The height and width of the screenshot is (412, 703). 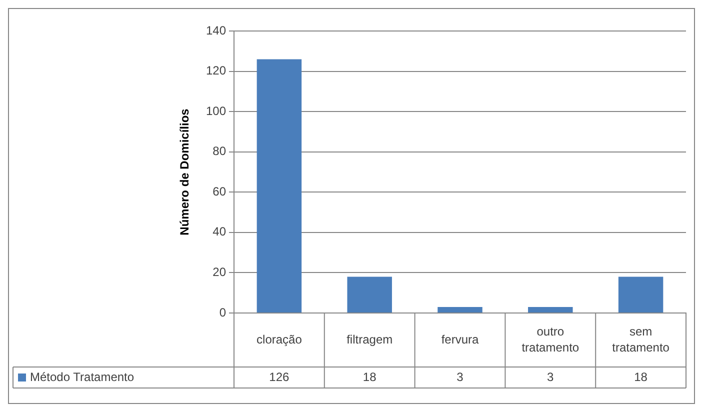 What do you see at coordinates (641, 339) in the screenshot?
I see `x-tick-label: sem tratamento` at bounding box center [641, 339].